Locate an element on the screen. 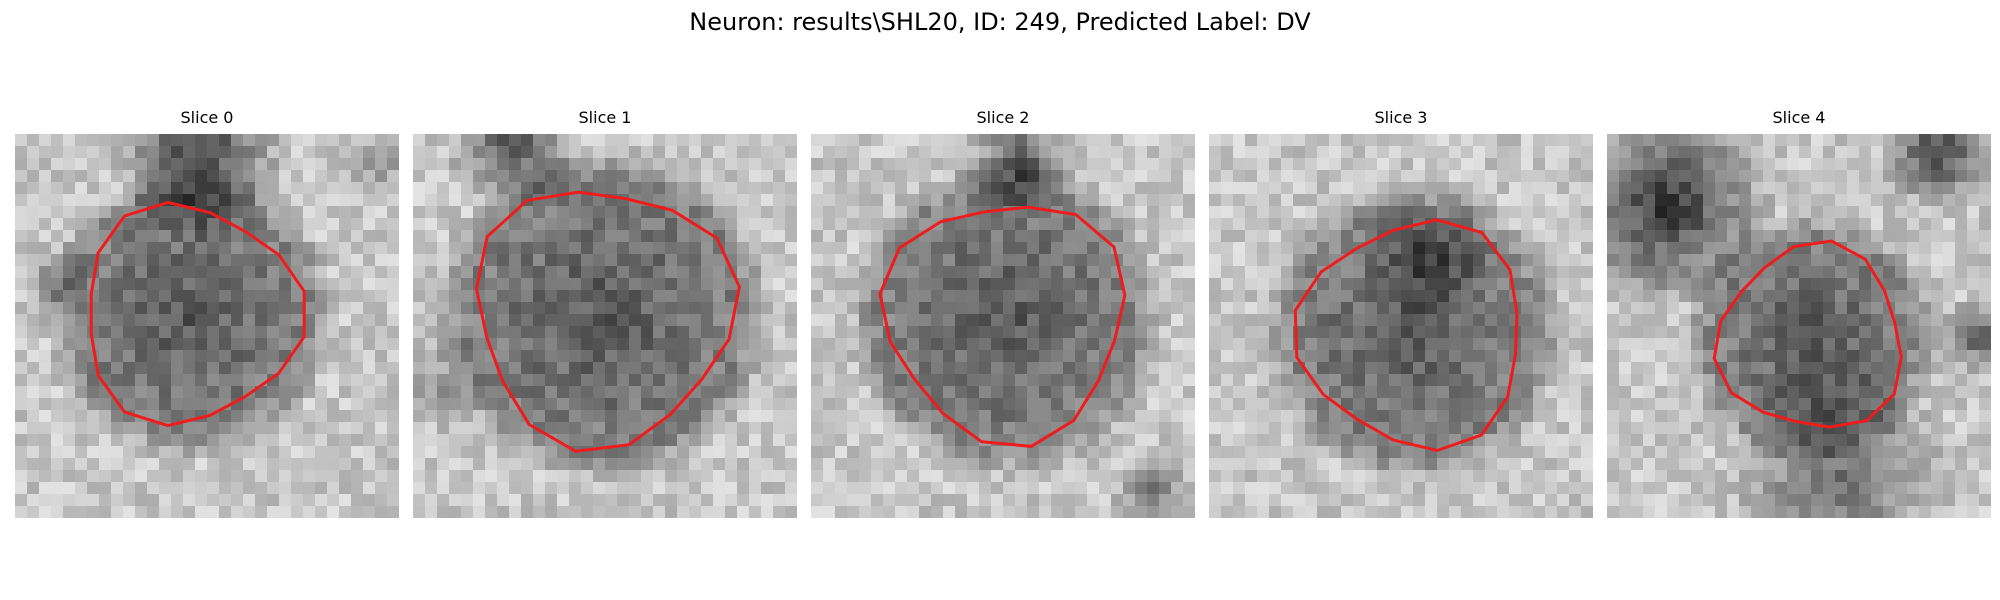  slice-title-4: Slice 4 is located at coordinates (1799, 117).